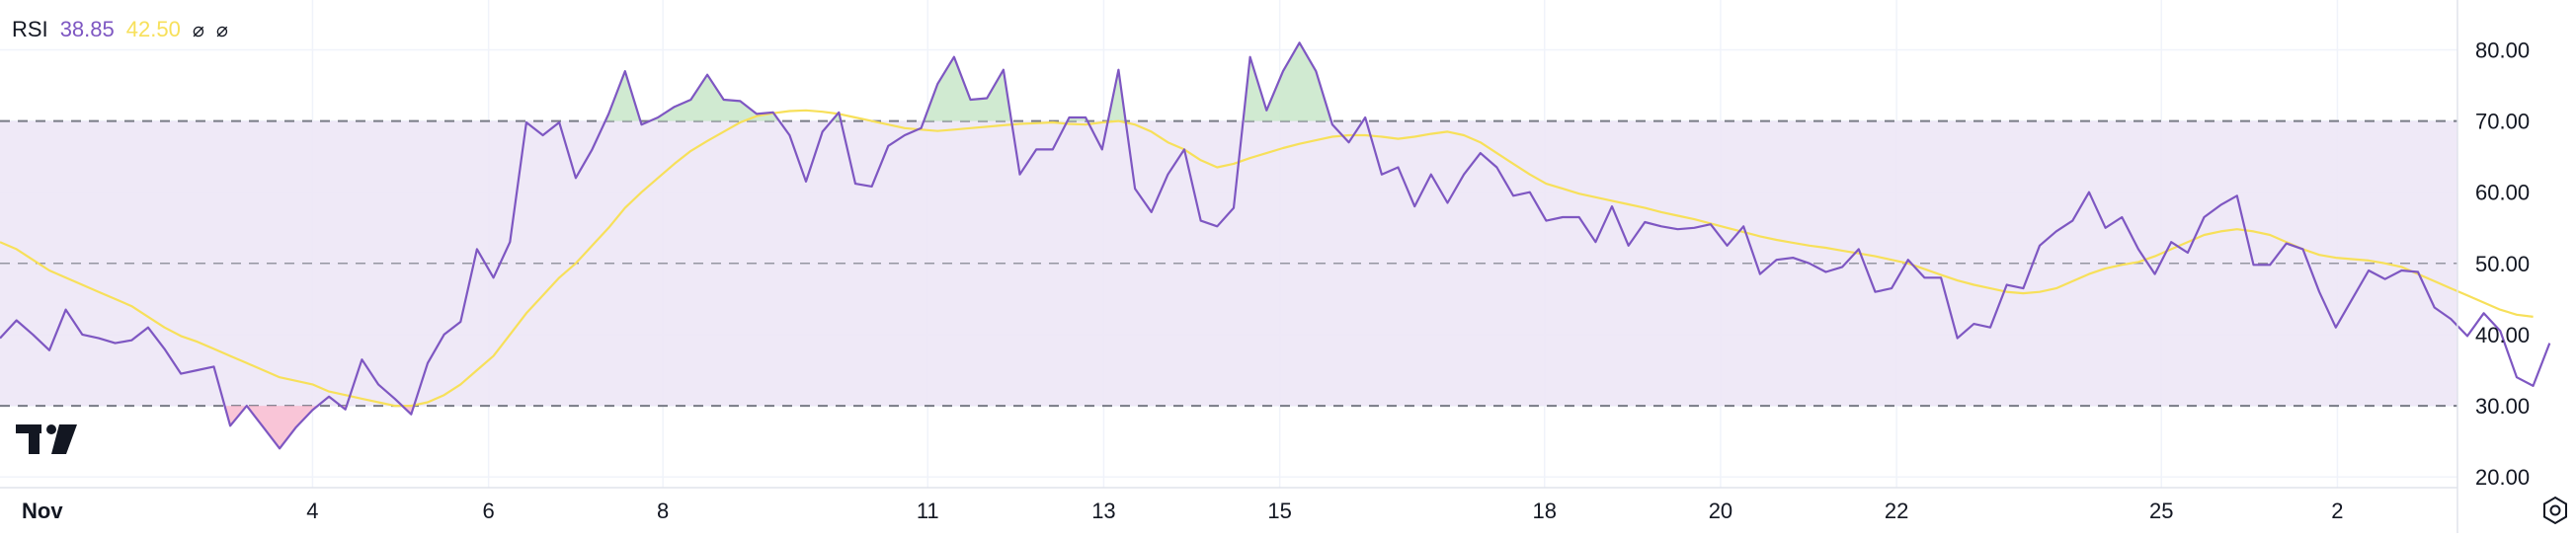 The image size is (2576, 538). I want to click on tradingview-logo-icon, so click(47, 442).